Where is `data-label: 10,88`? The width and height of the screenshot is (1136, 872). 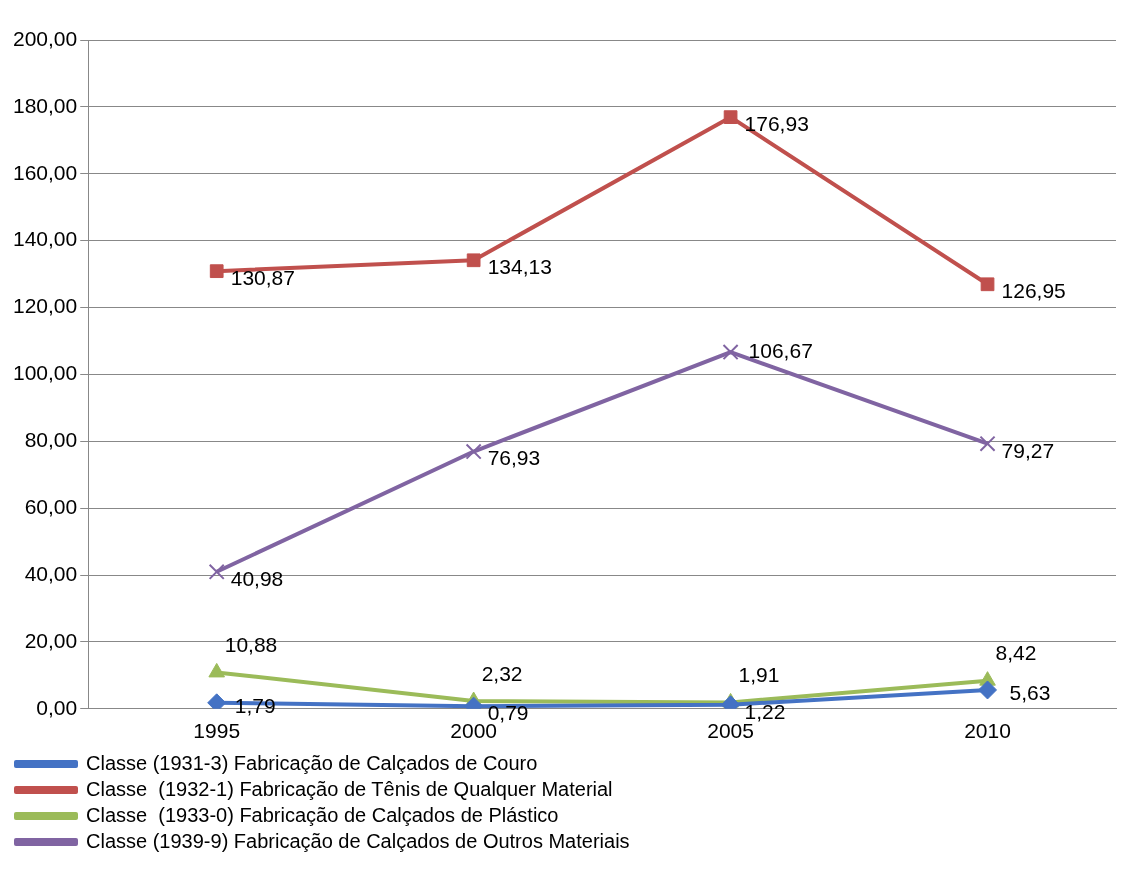
data-label: 10,88 is located at coordinates (251, 645).